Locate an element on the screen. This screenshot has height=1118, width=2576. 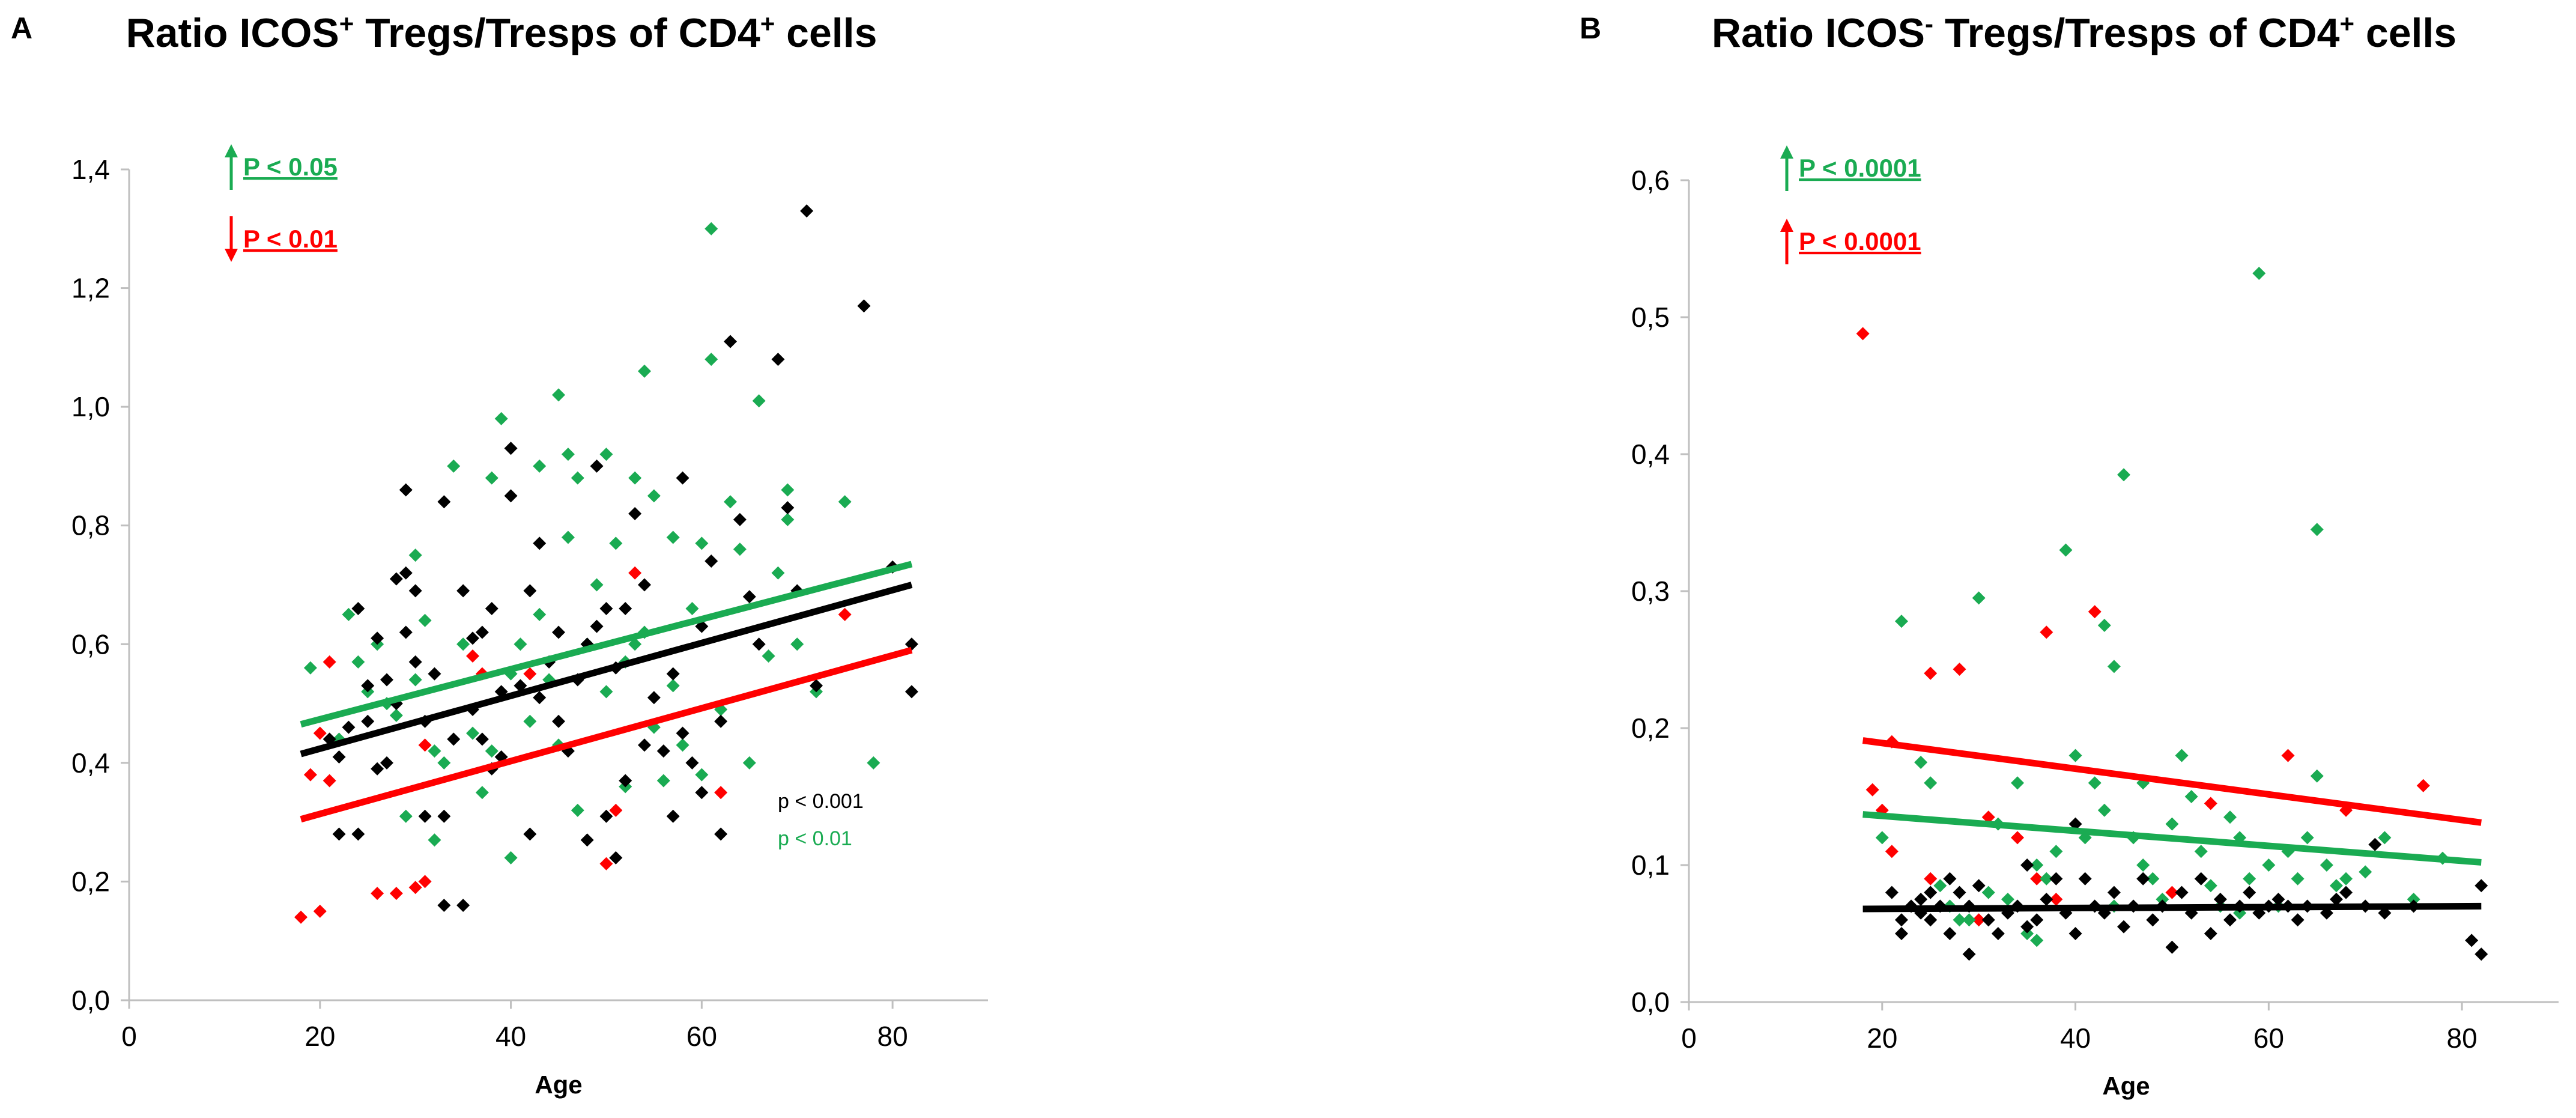
significance-label: P < 0.05 is located at coordinates (290, 167).